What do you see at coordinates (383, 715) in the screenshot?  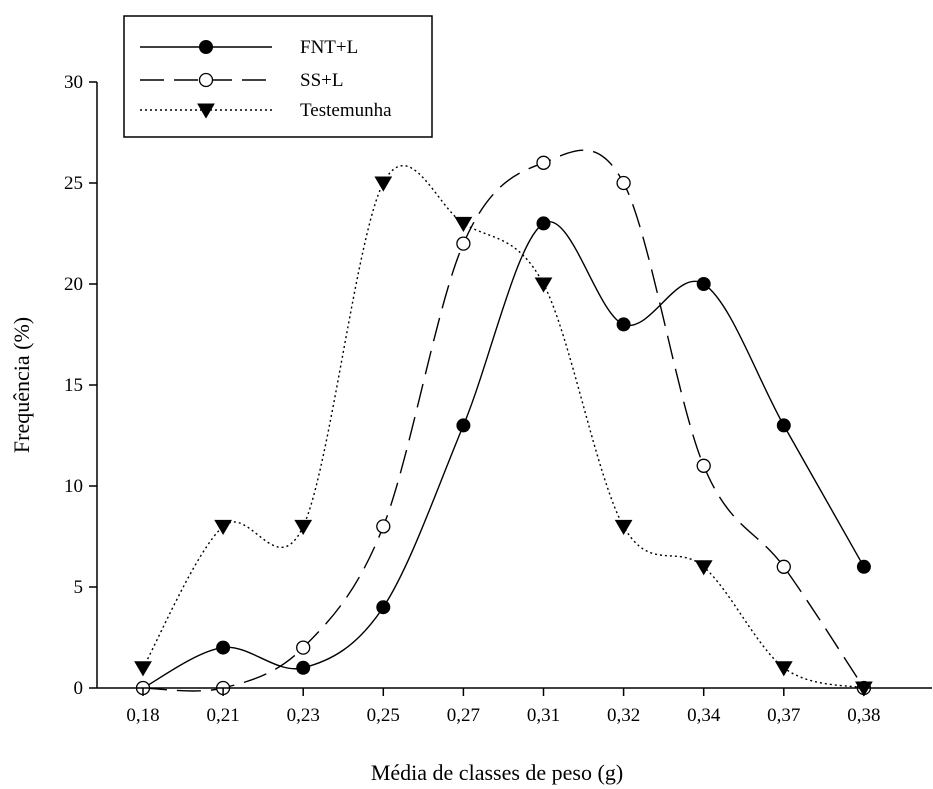 I see `x-tick-label: 0,25` at bounding box center [383, 715].